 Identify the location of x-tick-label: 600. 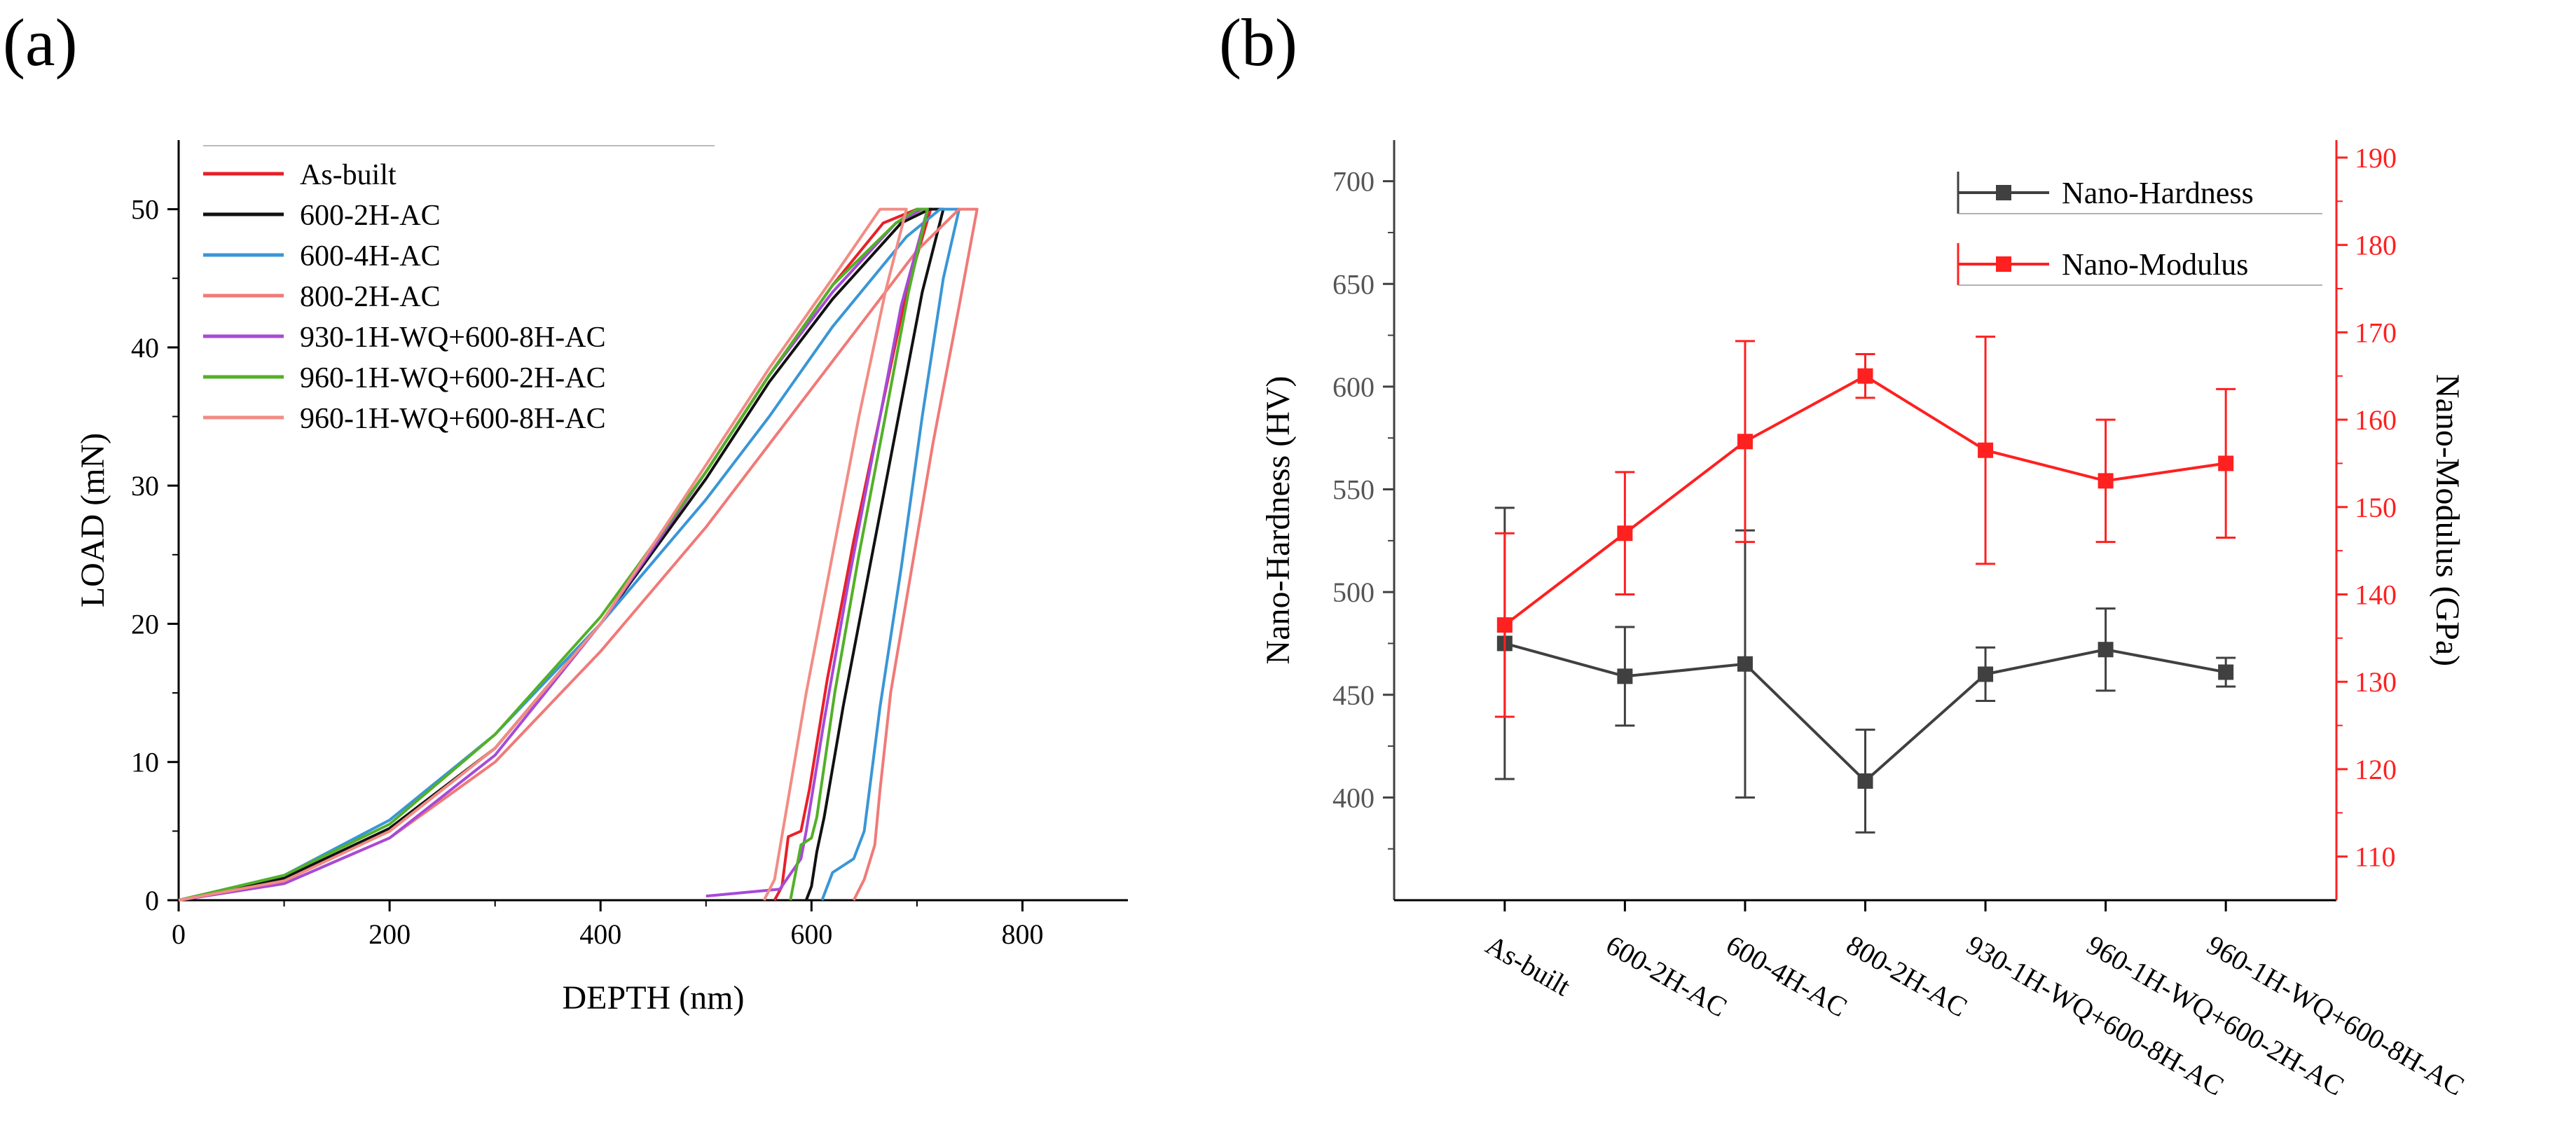
(811, 934).